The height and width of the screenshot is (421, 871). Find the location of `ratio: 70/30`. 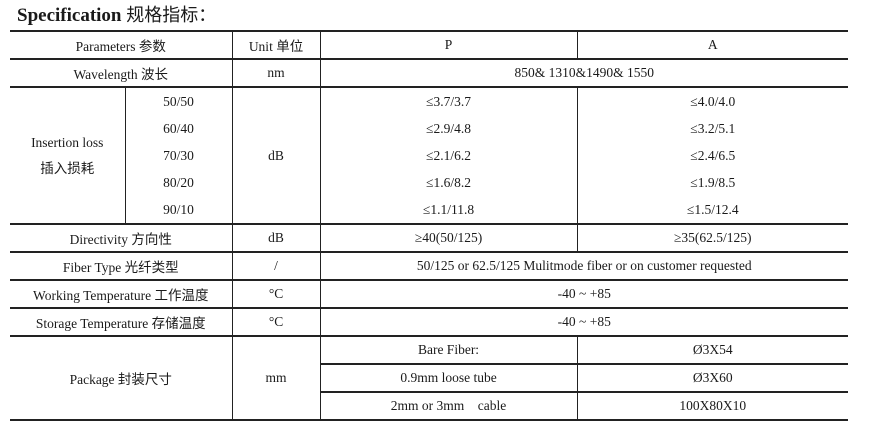

ratio: 70/30 is located at coordinates (178, 155).